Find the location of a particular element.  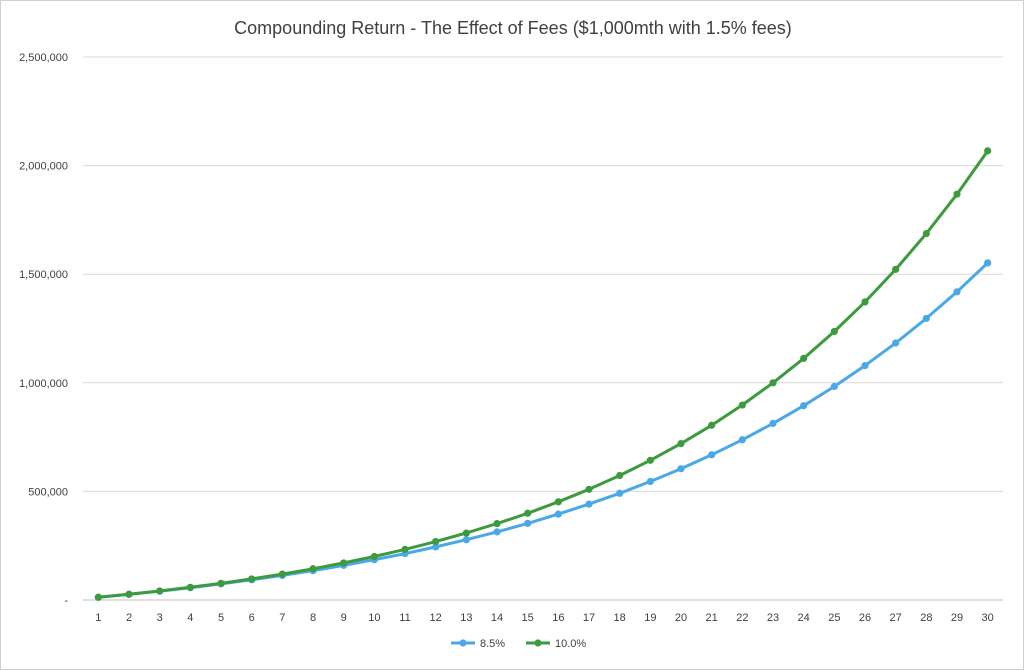

x-tick-label: 11 is located at coordinates (404, 618).